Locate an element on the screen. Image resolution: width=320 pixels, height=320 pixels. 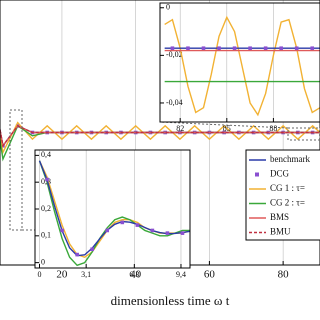
y-tick-label: 0,4 is located at coordinates (46, 154).